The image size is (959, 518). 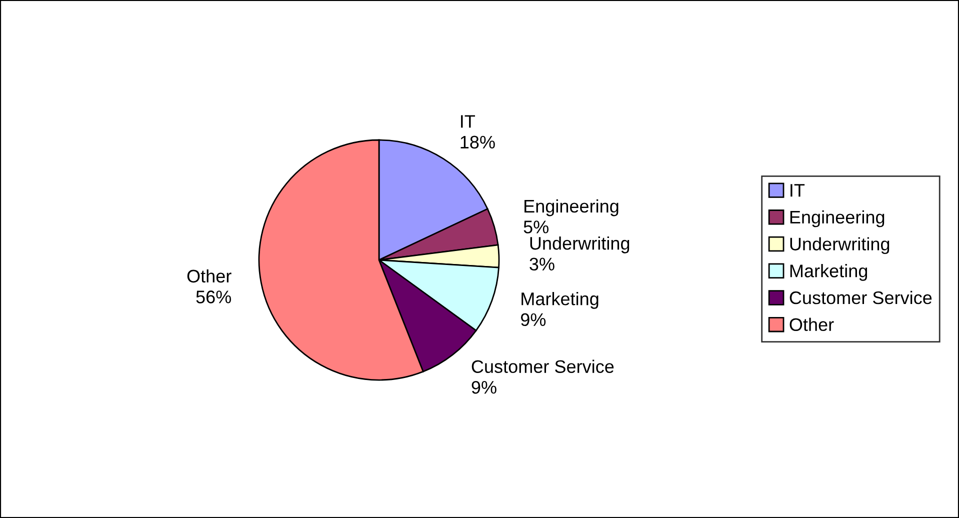 I want to click on data-label: 18%, so click(x=477, y=142).